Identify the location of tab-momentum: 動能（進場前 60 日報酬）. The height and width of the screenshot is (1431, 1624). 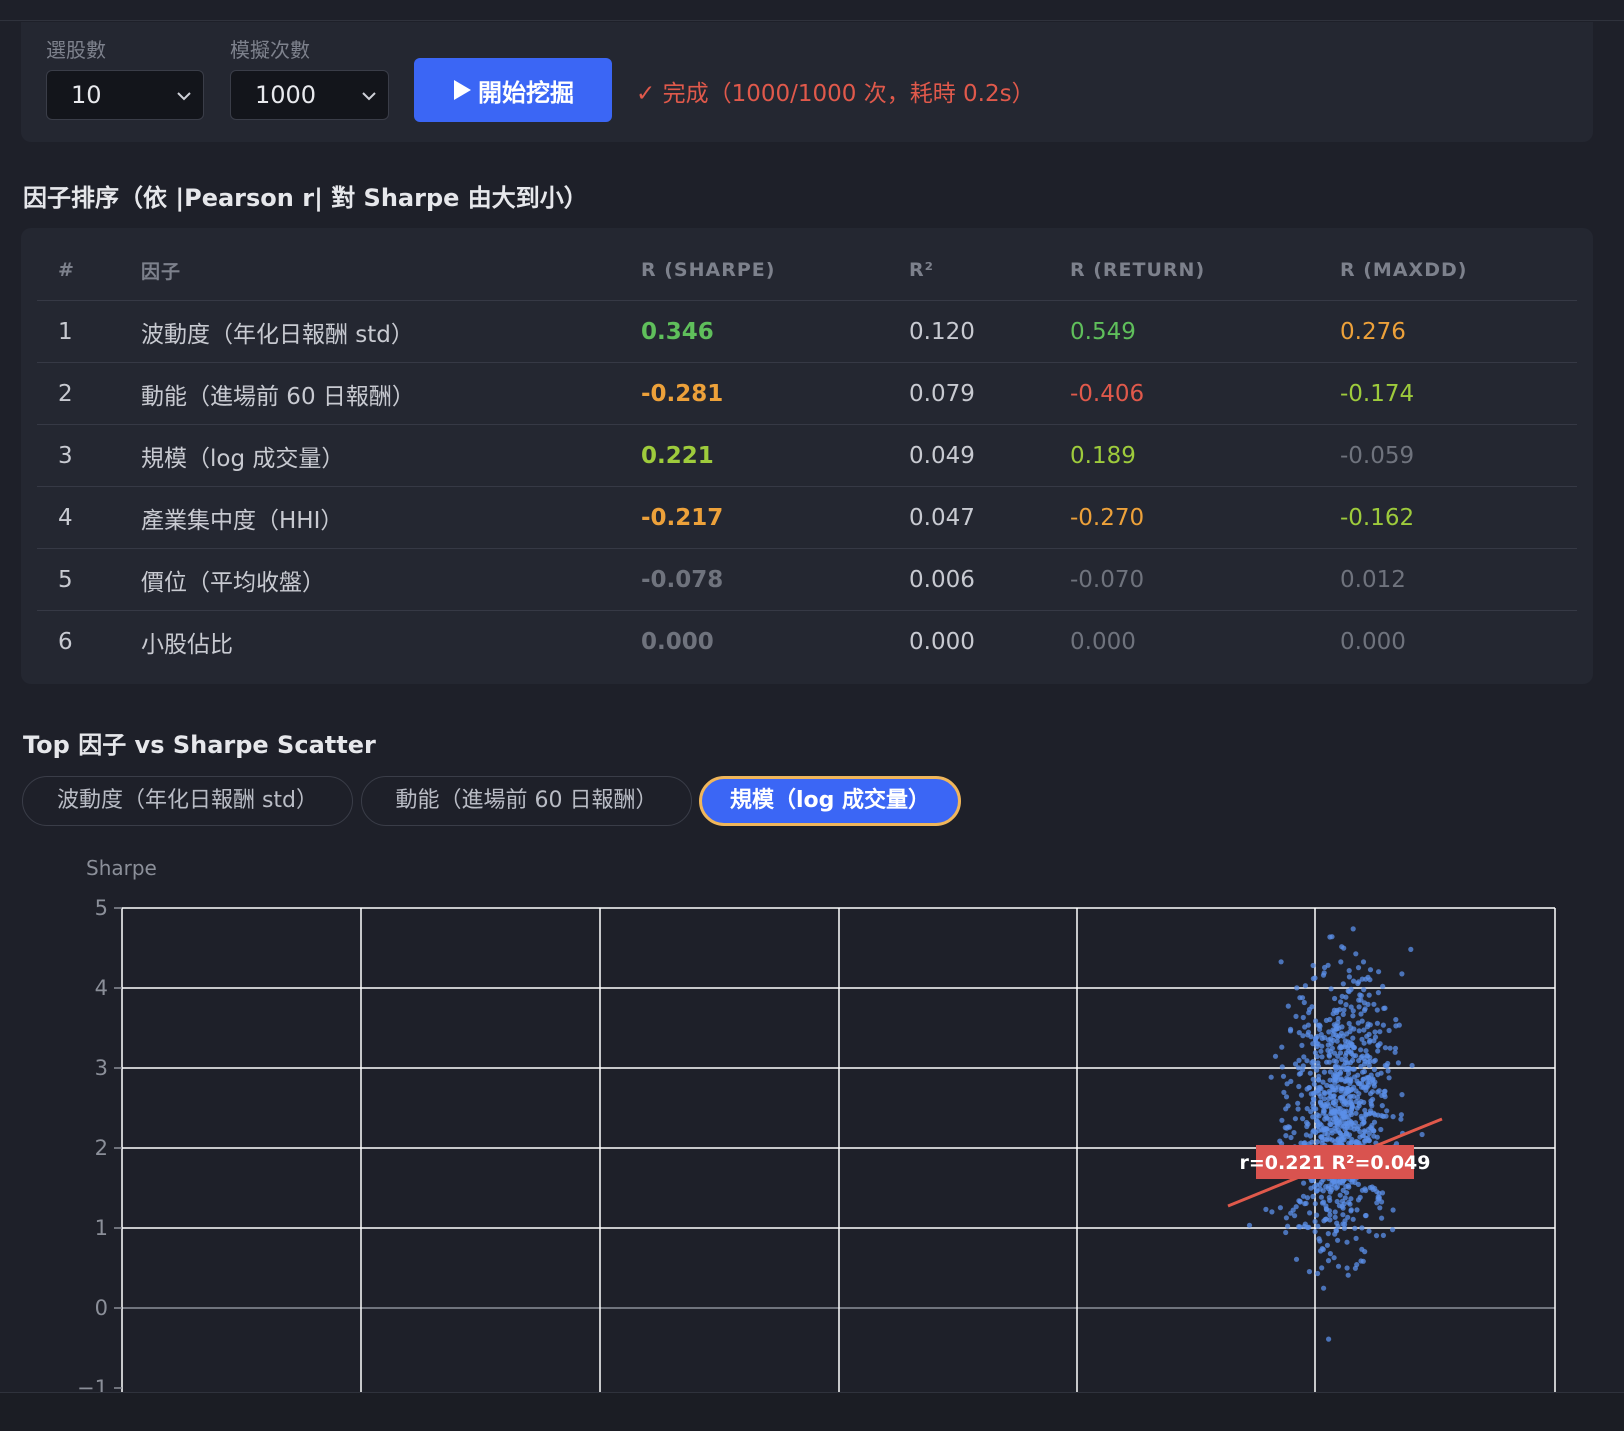
(526, 801).